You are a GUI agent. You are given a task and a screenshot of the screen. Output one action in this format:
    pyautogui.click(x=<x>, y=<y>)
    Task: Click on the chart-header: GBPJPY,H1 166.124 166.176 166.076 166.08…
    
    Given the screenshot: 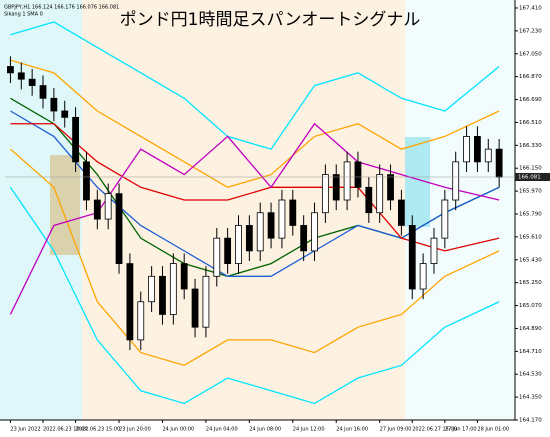 What is the action you would take?
    pyautogui.click(x=61, y=8)
    